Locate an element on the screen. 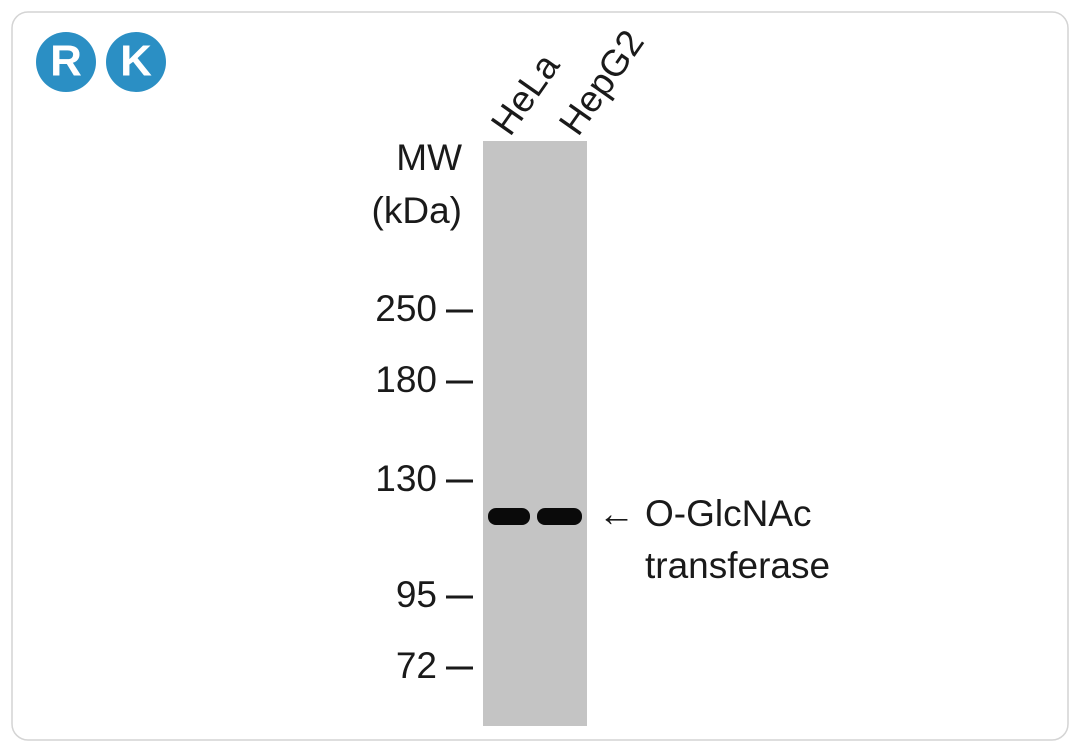 This screenshot has width=1080, height=748. marker-label: 72 is located at coordinates (416, 665).